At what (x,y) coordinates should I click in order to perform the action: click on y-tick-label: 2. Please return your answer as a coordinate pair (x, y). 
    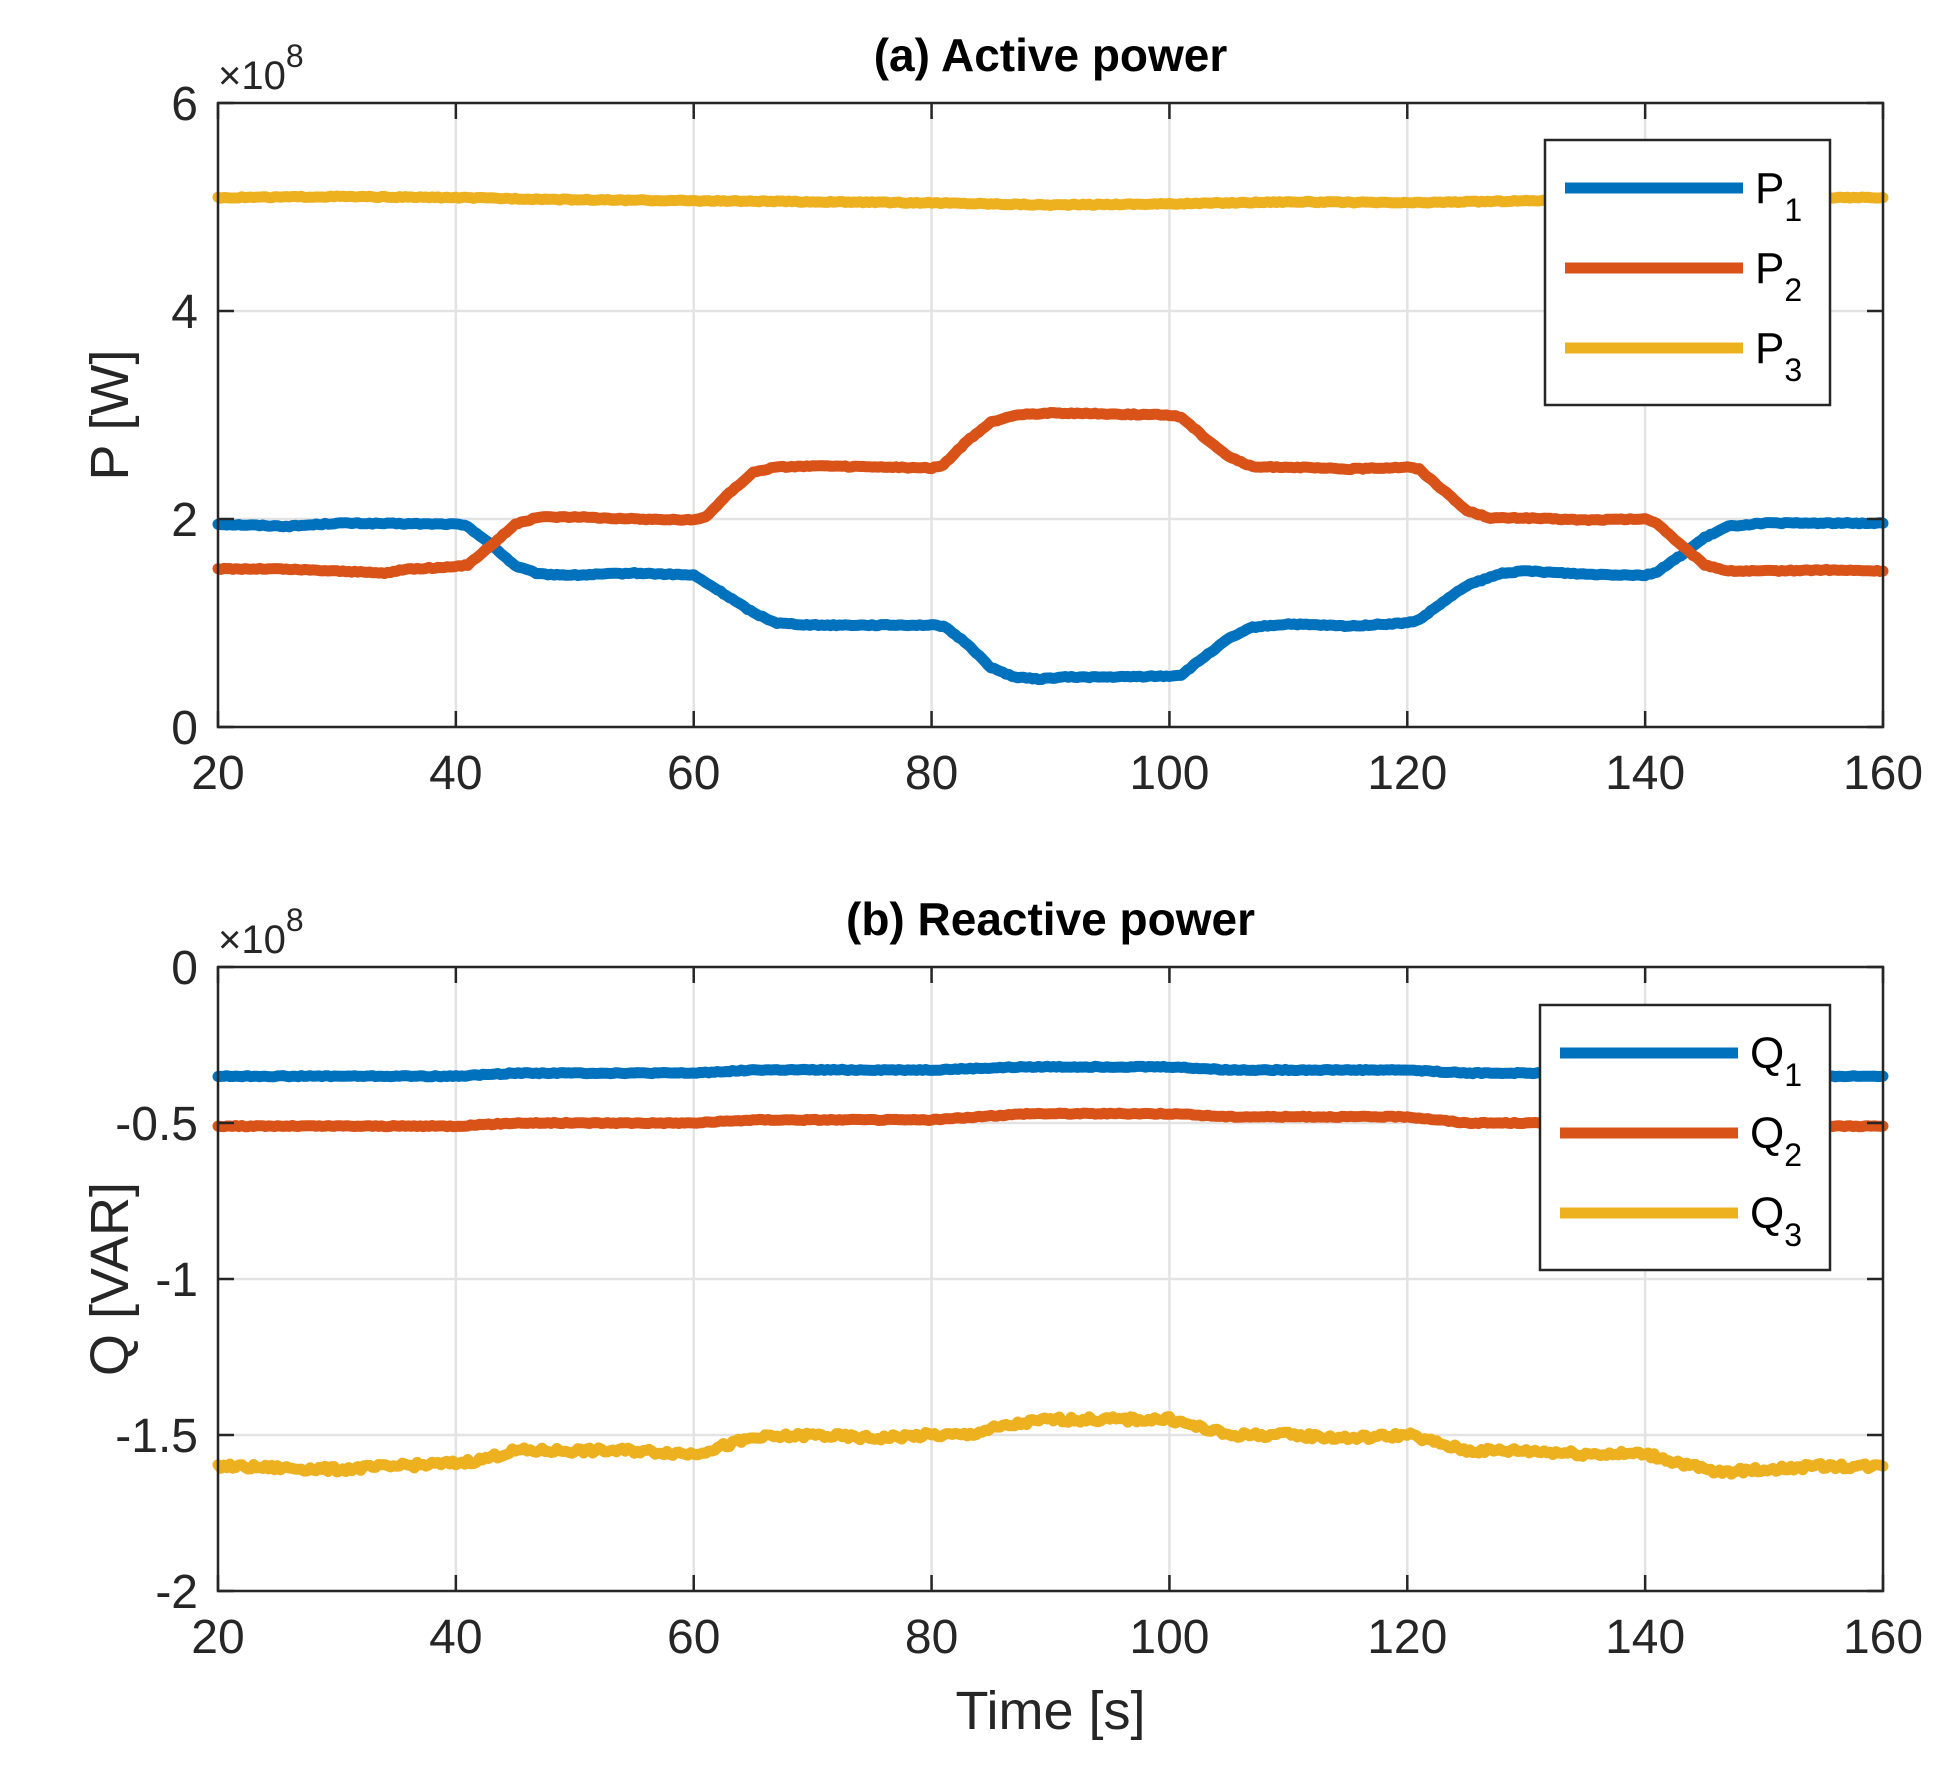
    Looking at the image, I should click on (184, 520).